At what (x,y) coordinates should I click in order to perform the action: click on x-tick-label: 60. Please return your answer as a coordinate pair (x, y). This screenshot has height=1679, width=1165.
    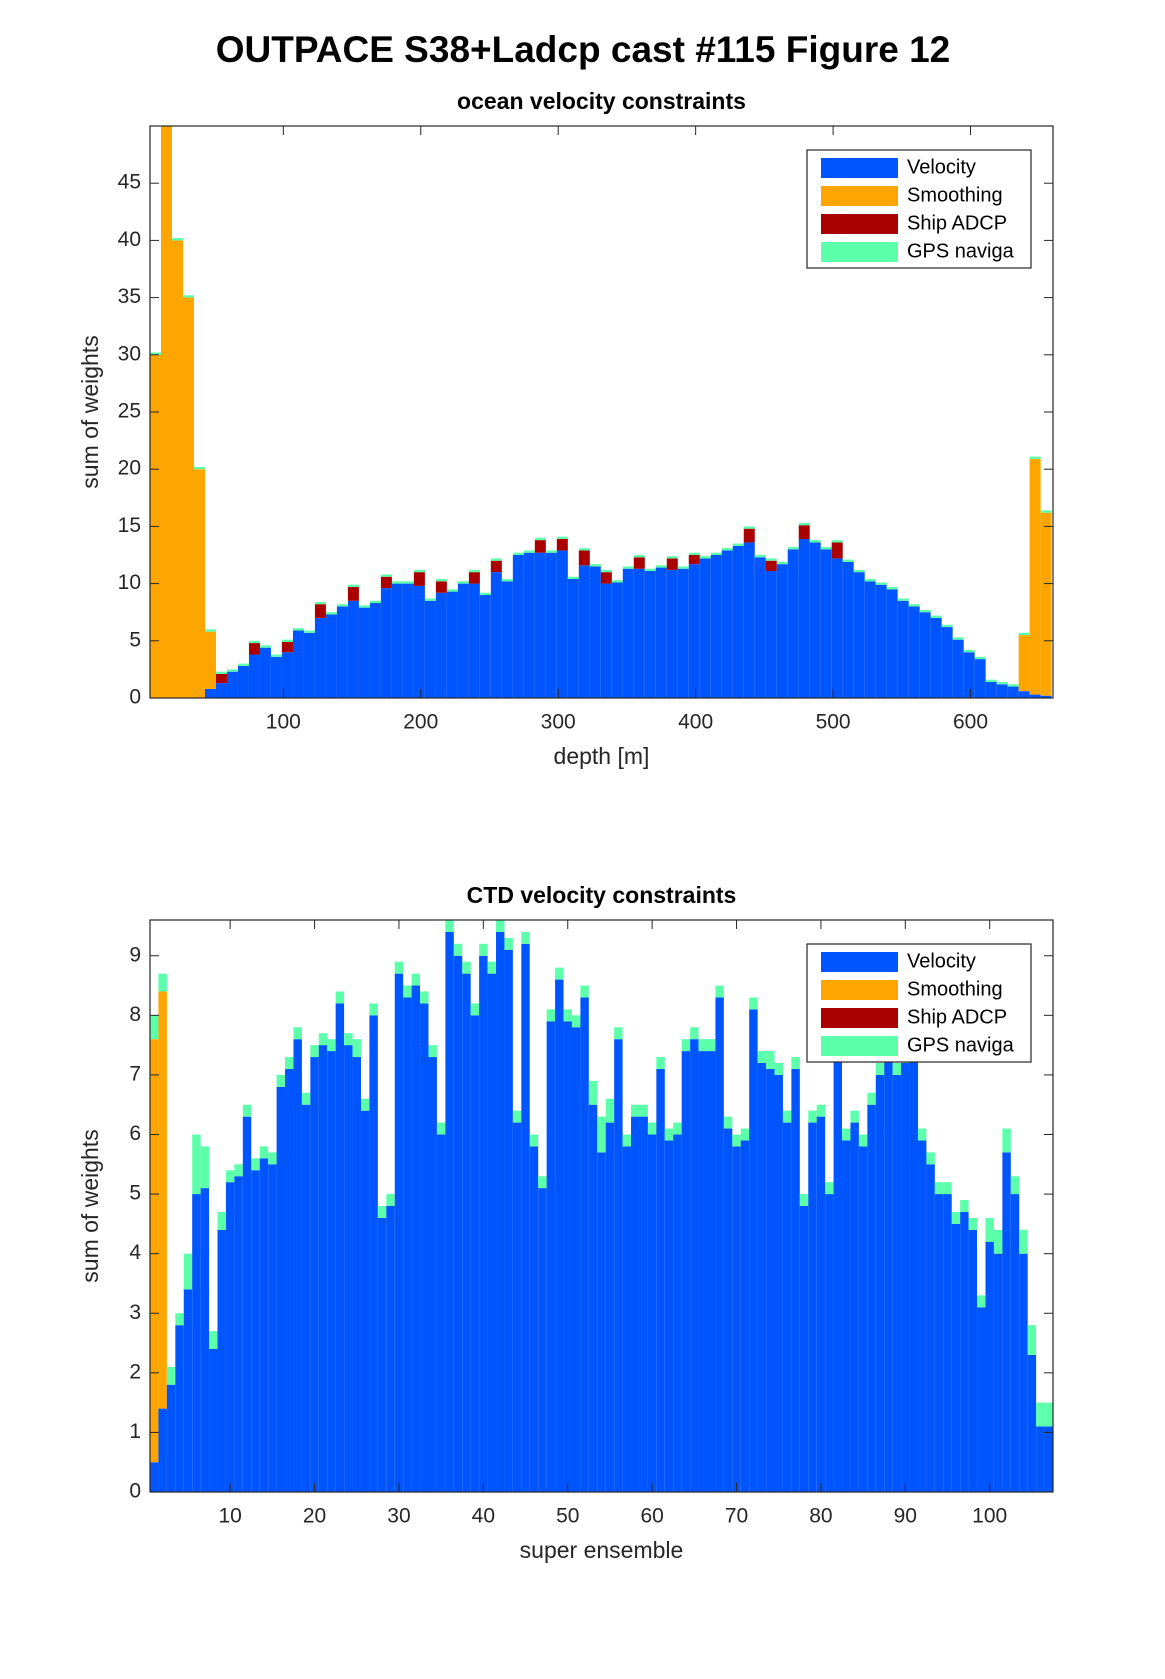
    Looking at the image, I should click on (651, 1516).